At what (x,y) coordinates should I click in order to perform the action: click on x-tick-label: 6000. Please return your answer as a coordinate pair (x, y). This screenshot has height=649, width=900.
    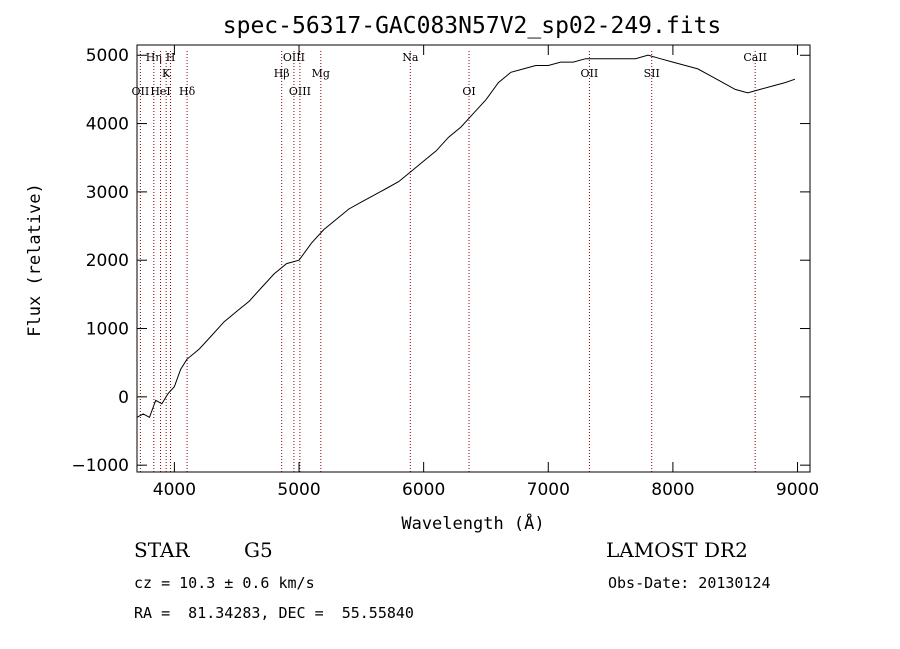
    Looking at the image, I should click on (423, 490).